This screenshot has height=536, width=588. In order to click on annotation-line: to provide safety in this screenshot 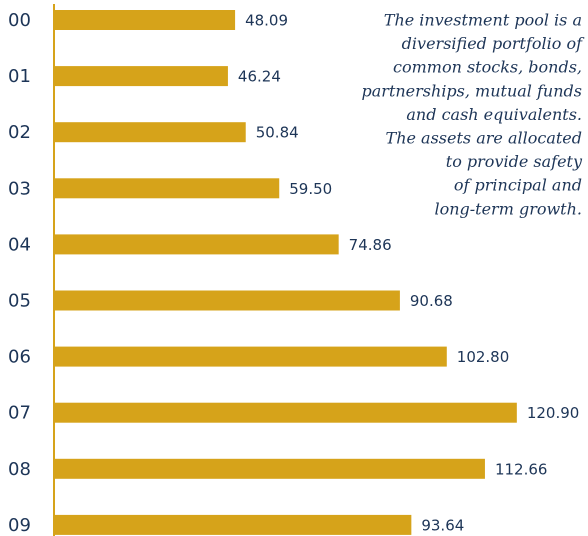, I will do `click(514, 161)`.